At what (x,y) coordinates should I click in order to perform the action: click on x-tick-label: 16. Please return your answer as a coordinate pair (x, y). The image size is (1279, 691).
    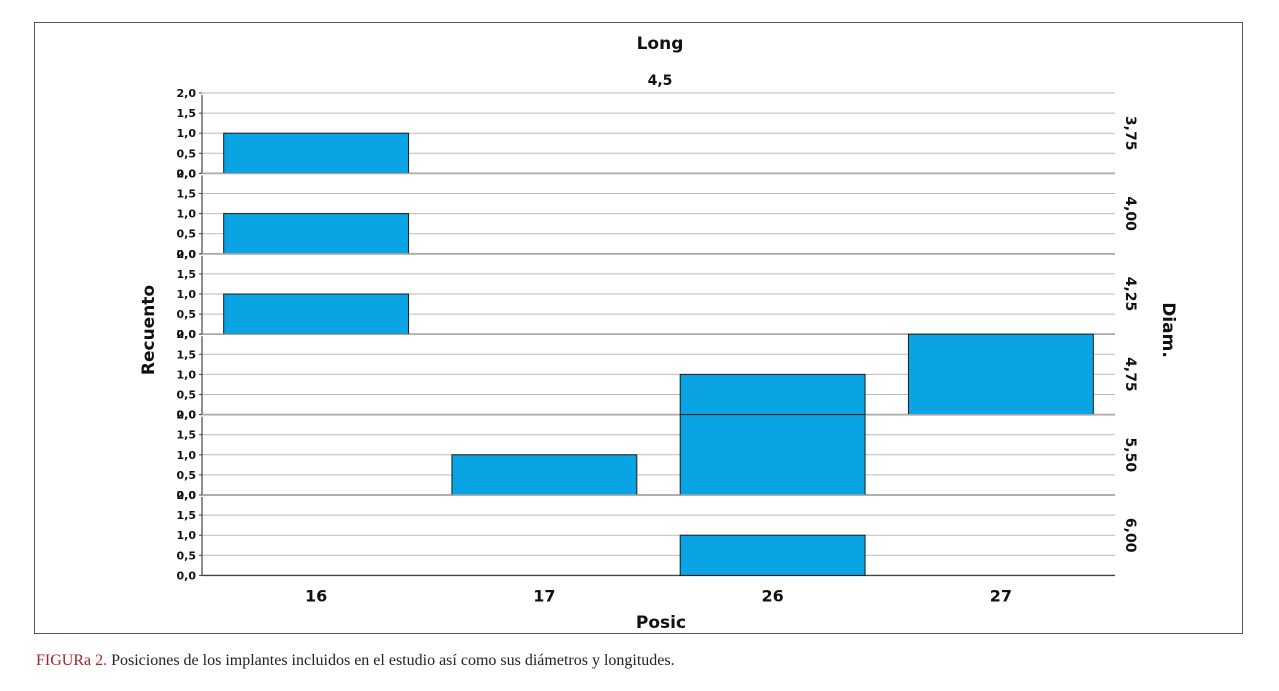
    Looking at the image, I should click on (316, 595).